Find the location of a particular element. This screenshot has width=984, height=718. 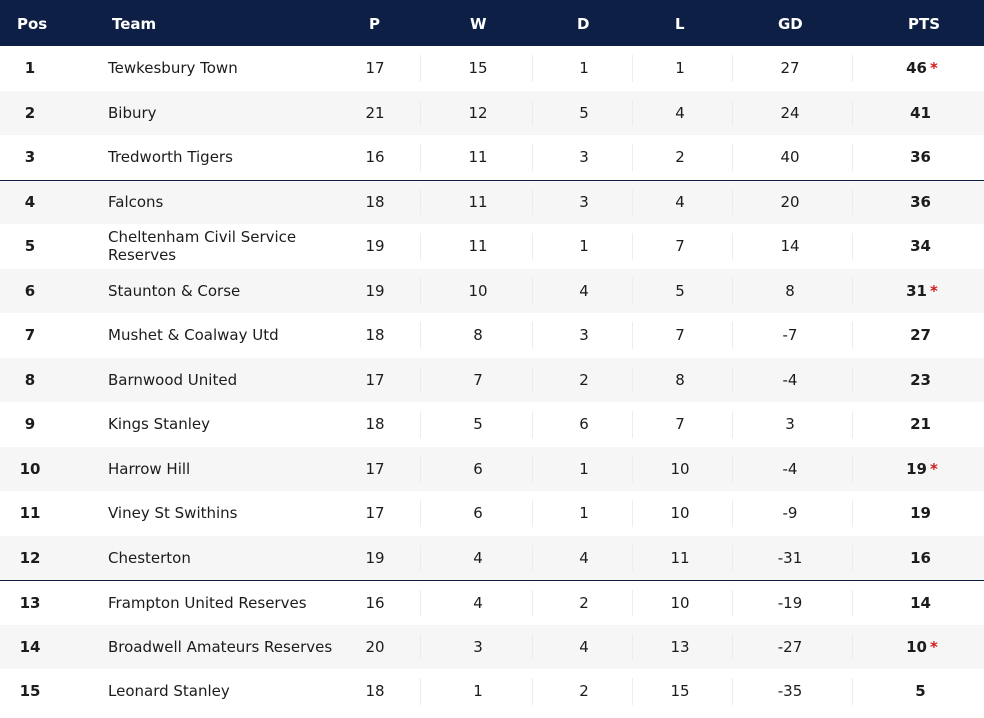

points-value: 41 is located at coordinates (920, 112).